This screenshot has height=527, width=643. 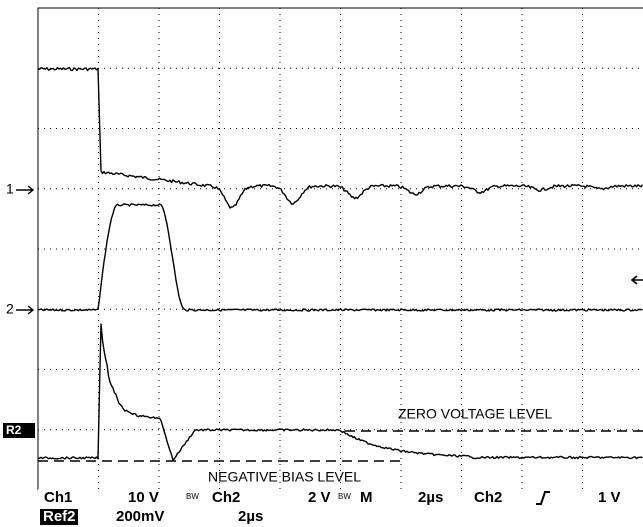 What do you see at coordinates (344, 496) in the screenshot?
I see `ch2-bw: BW` at bounding box center [344, 496].